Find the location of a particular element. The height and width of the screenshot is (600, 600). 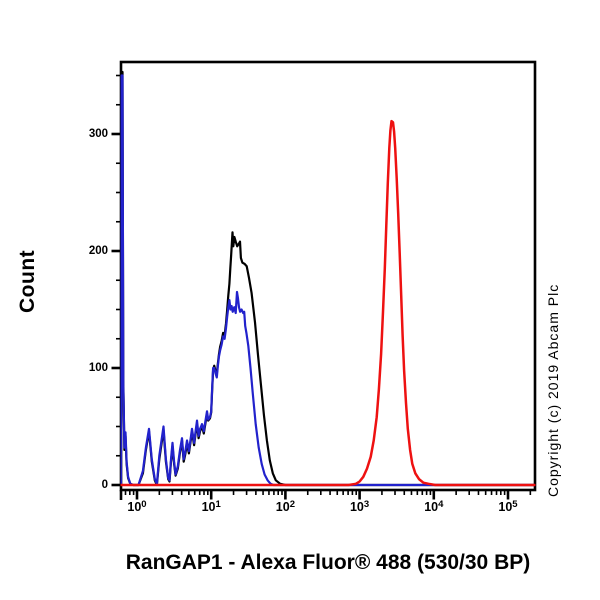

x-axis-title: RanGAP1 - Alexa Fluor® 488 (530/30 BP) is located at coordinates (328, 562).